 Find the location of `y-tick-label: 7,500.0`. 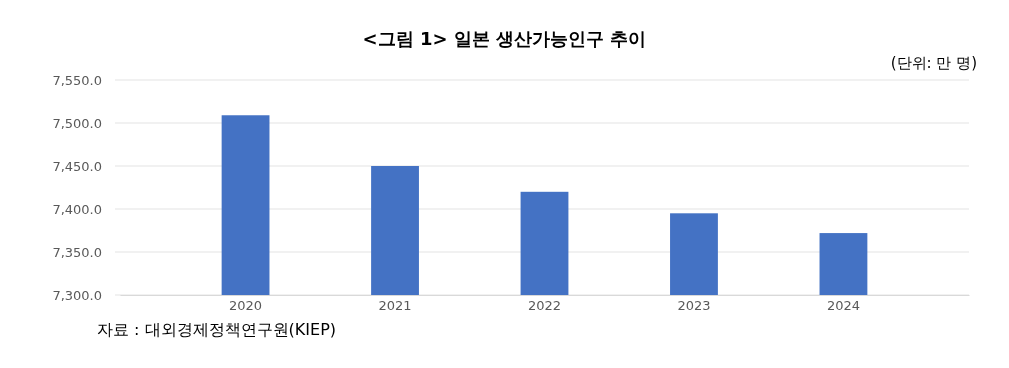

y-tick-label: 7,500.0 is located at coordinates (77, 123).